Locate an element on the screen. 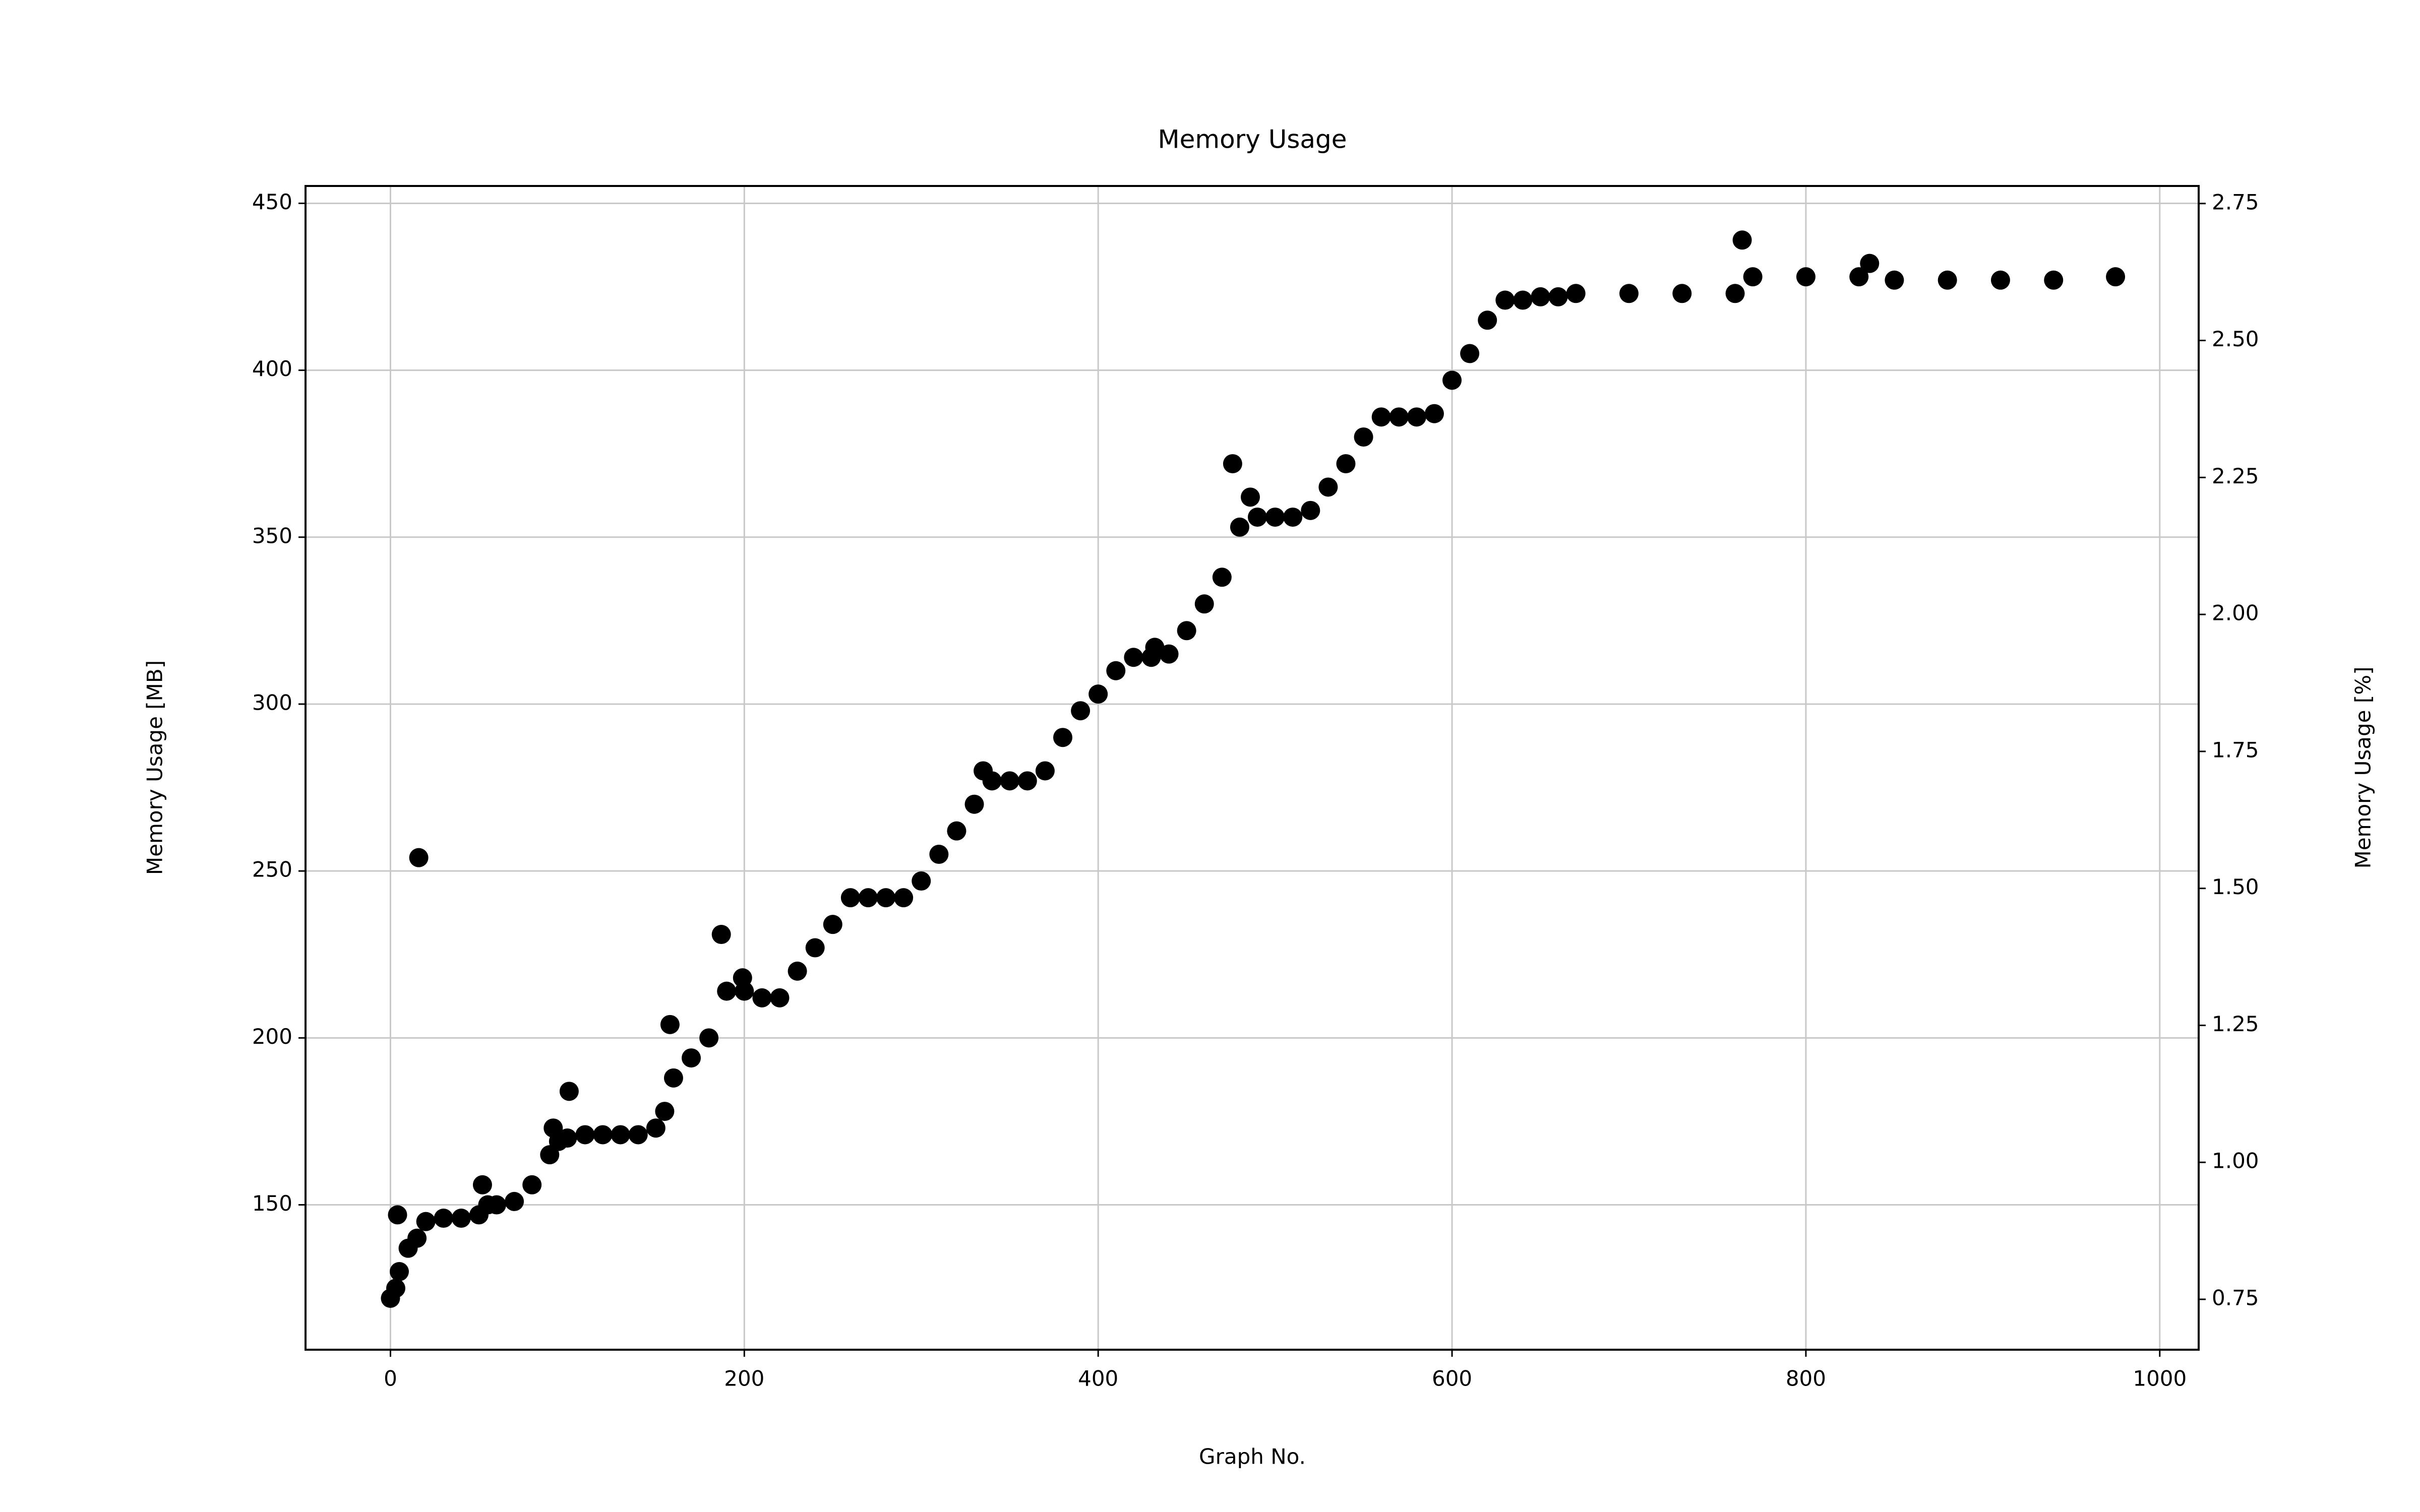 This screenshot has height=1512, width=2420. x-tick-label: 1000 is located at coordinates (2160, 1378).